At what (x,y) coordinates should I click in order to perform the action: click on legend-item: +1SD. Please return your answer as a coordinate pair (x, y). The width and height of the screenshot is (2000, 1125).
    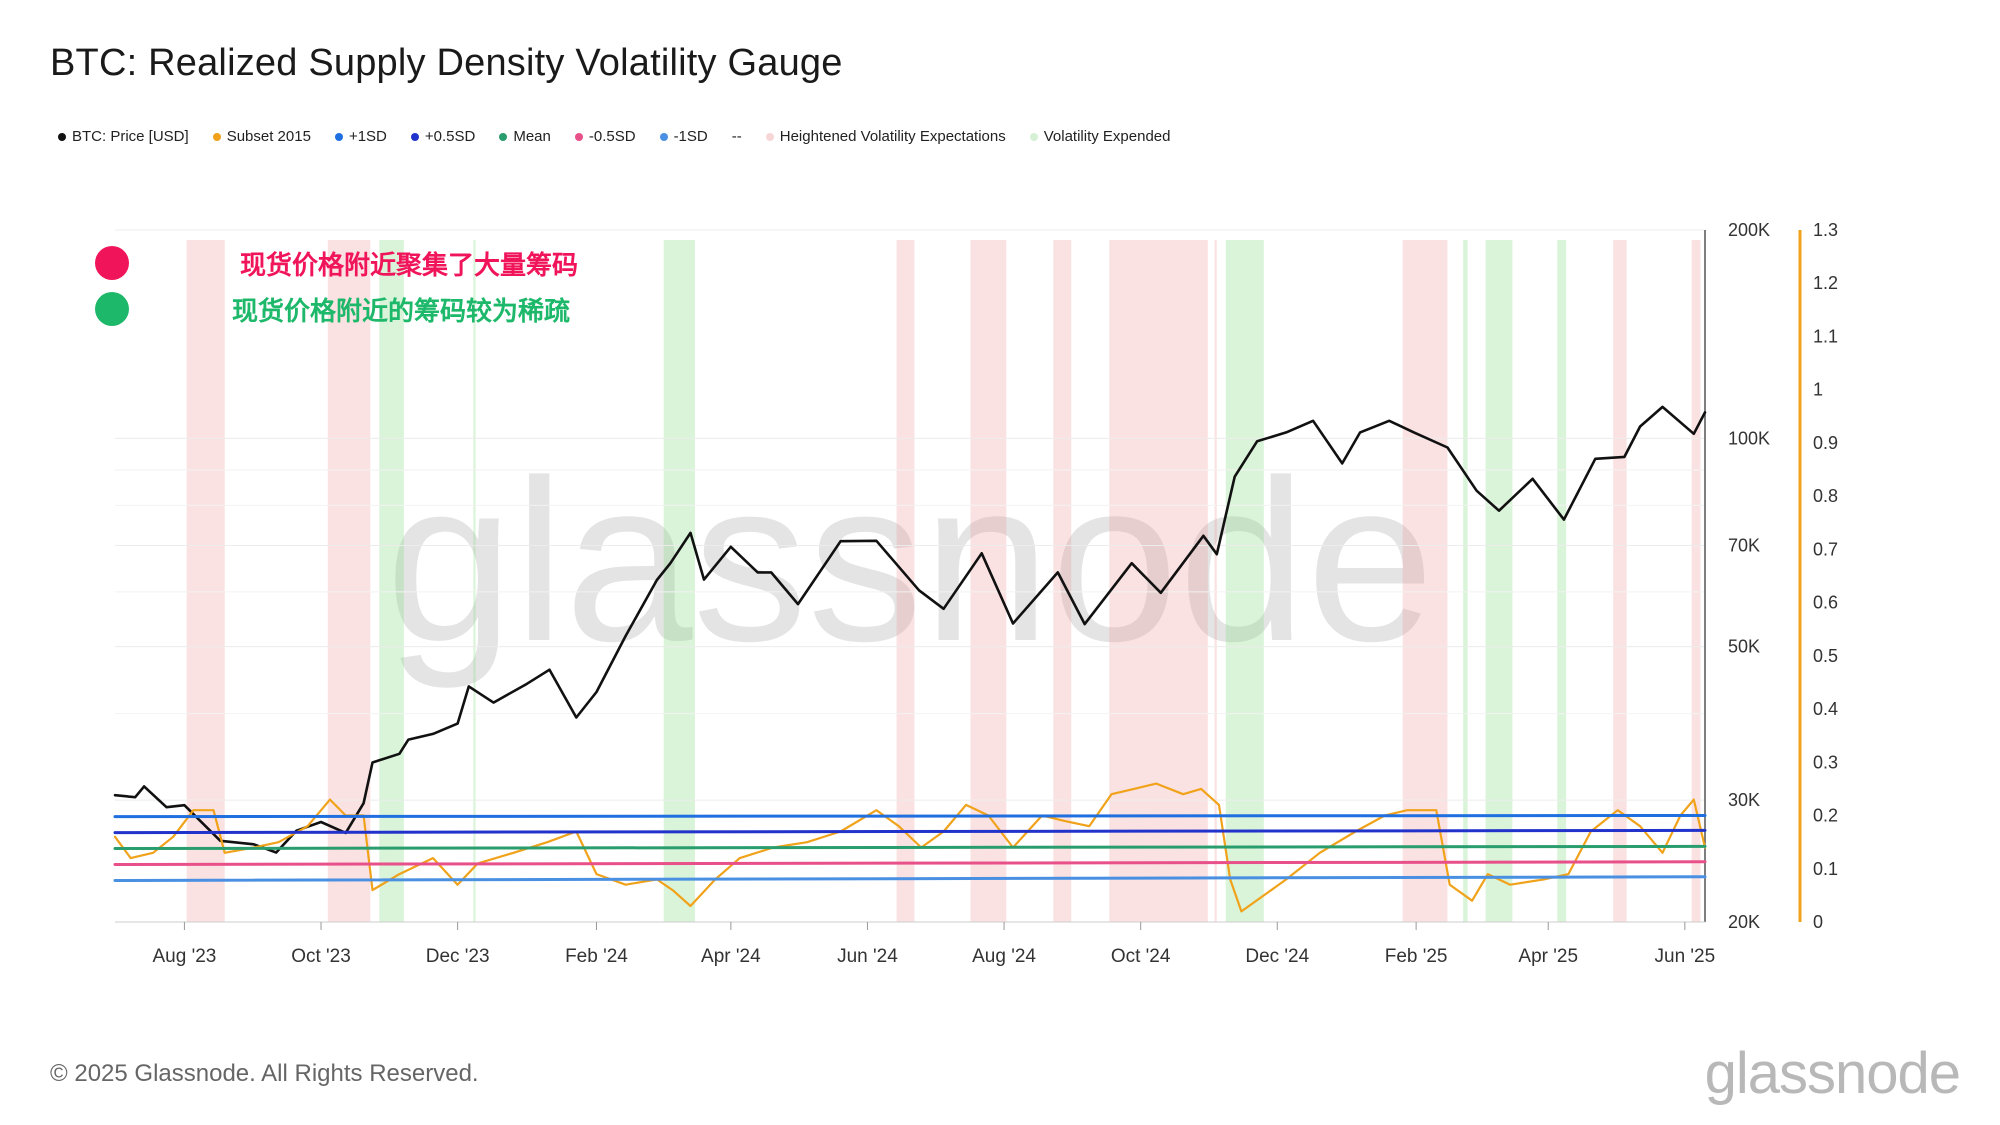
    Looking at the image, I should click on (360, 136).